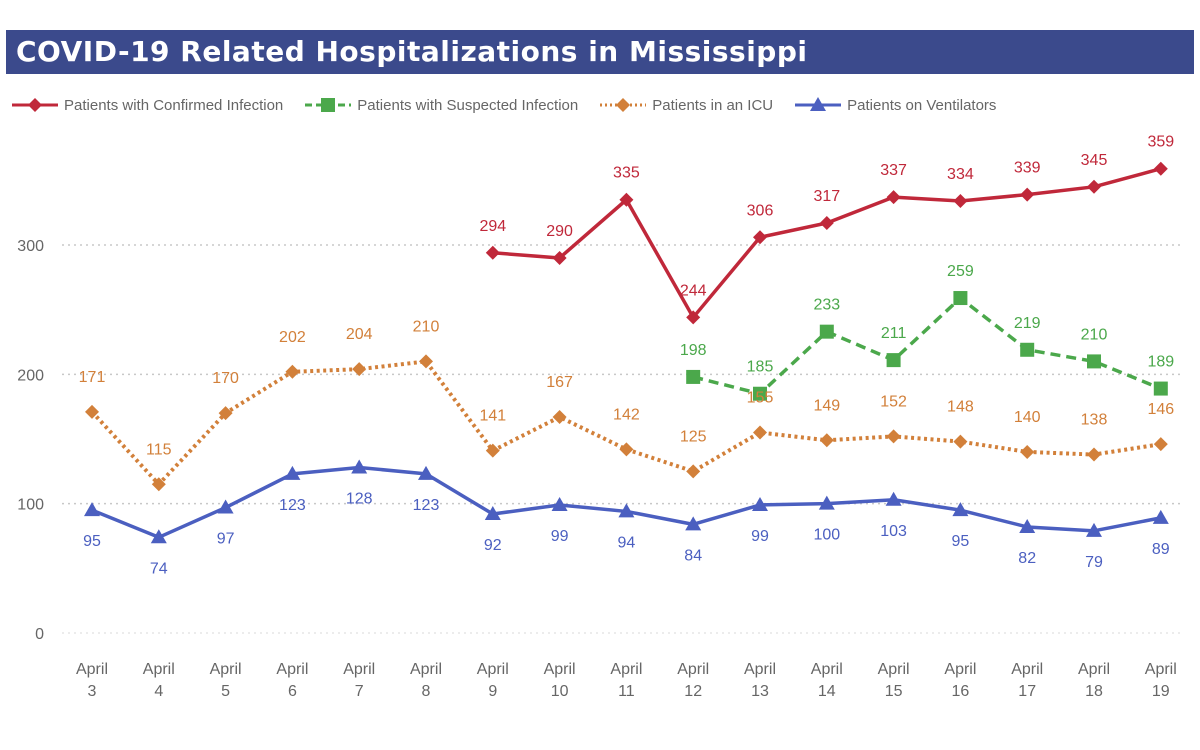 Image resolution: width=1200 pixels, height=750 pixels. What do you see at coordinates (1027, 558) in the screenshot?
I see `data-label: 82` at bounding box center [1027, 558].